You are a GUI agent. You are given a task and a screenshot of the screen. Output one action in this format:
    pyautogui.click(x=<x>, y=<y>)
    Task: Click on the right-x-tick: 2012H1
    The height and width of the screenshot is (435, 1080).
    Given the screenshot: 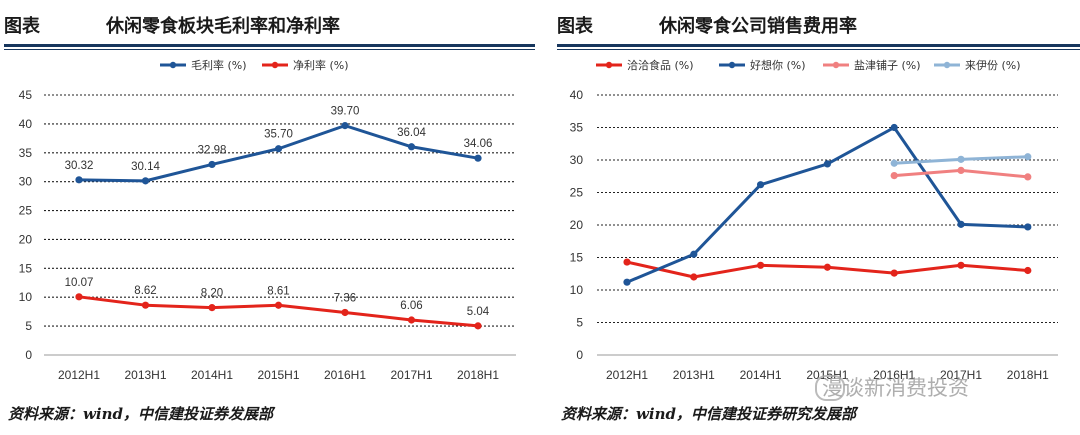 What is the action you would take?
    pyautogui.click(x=627, y=375)
    